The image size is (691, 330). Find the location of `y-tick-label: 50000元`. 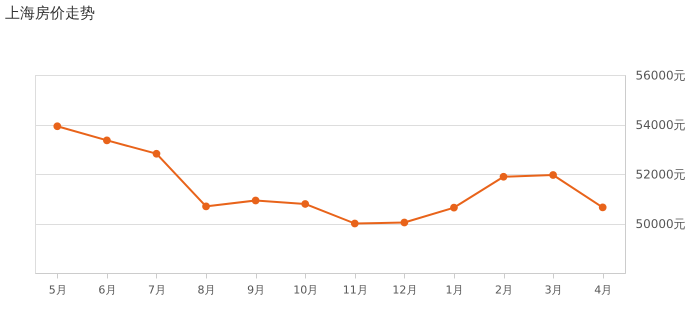

y-tick-label: 50000元 is located at coordinates (661, 224).